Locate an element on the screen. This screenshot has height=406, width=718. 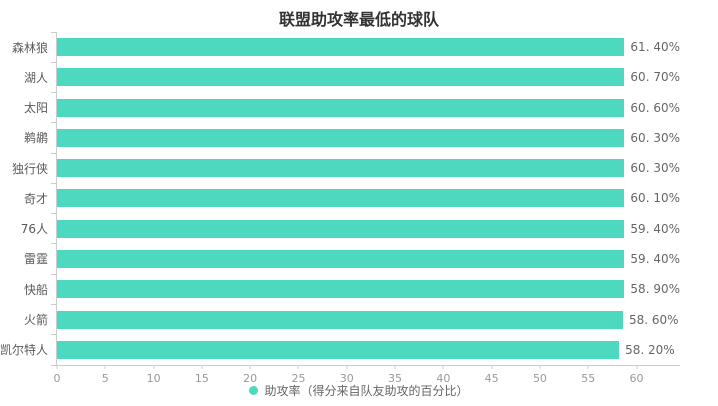
x-axis-tick-label: 35 is located at coordinates (395, 378).